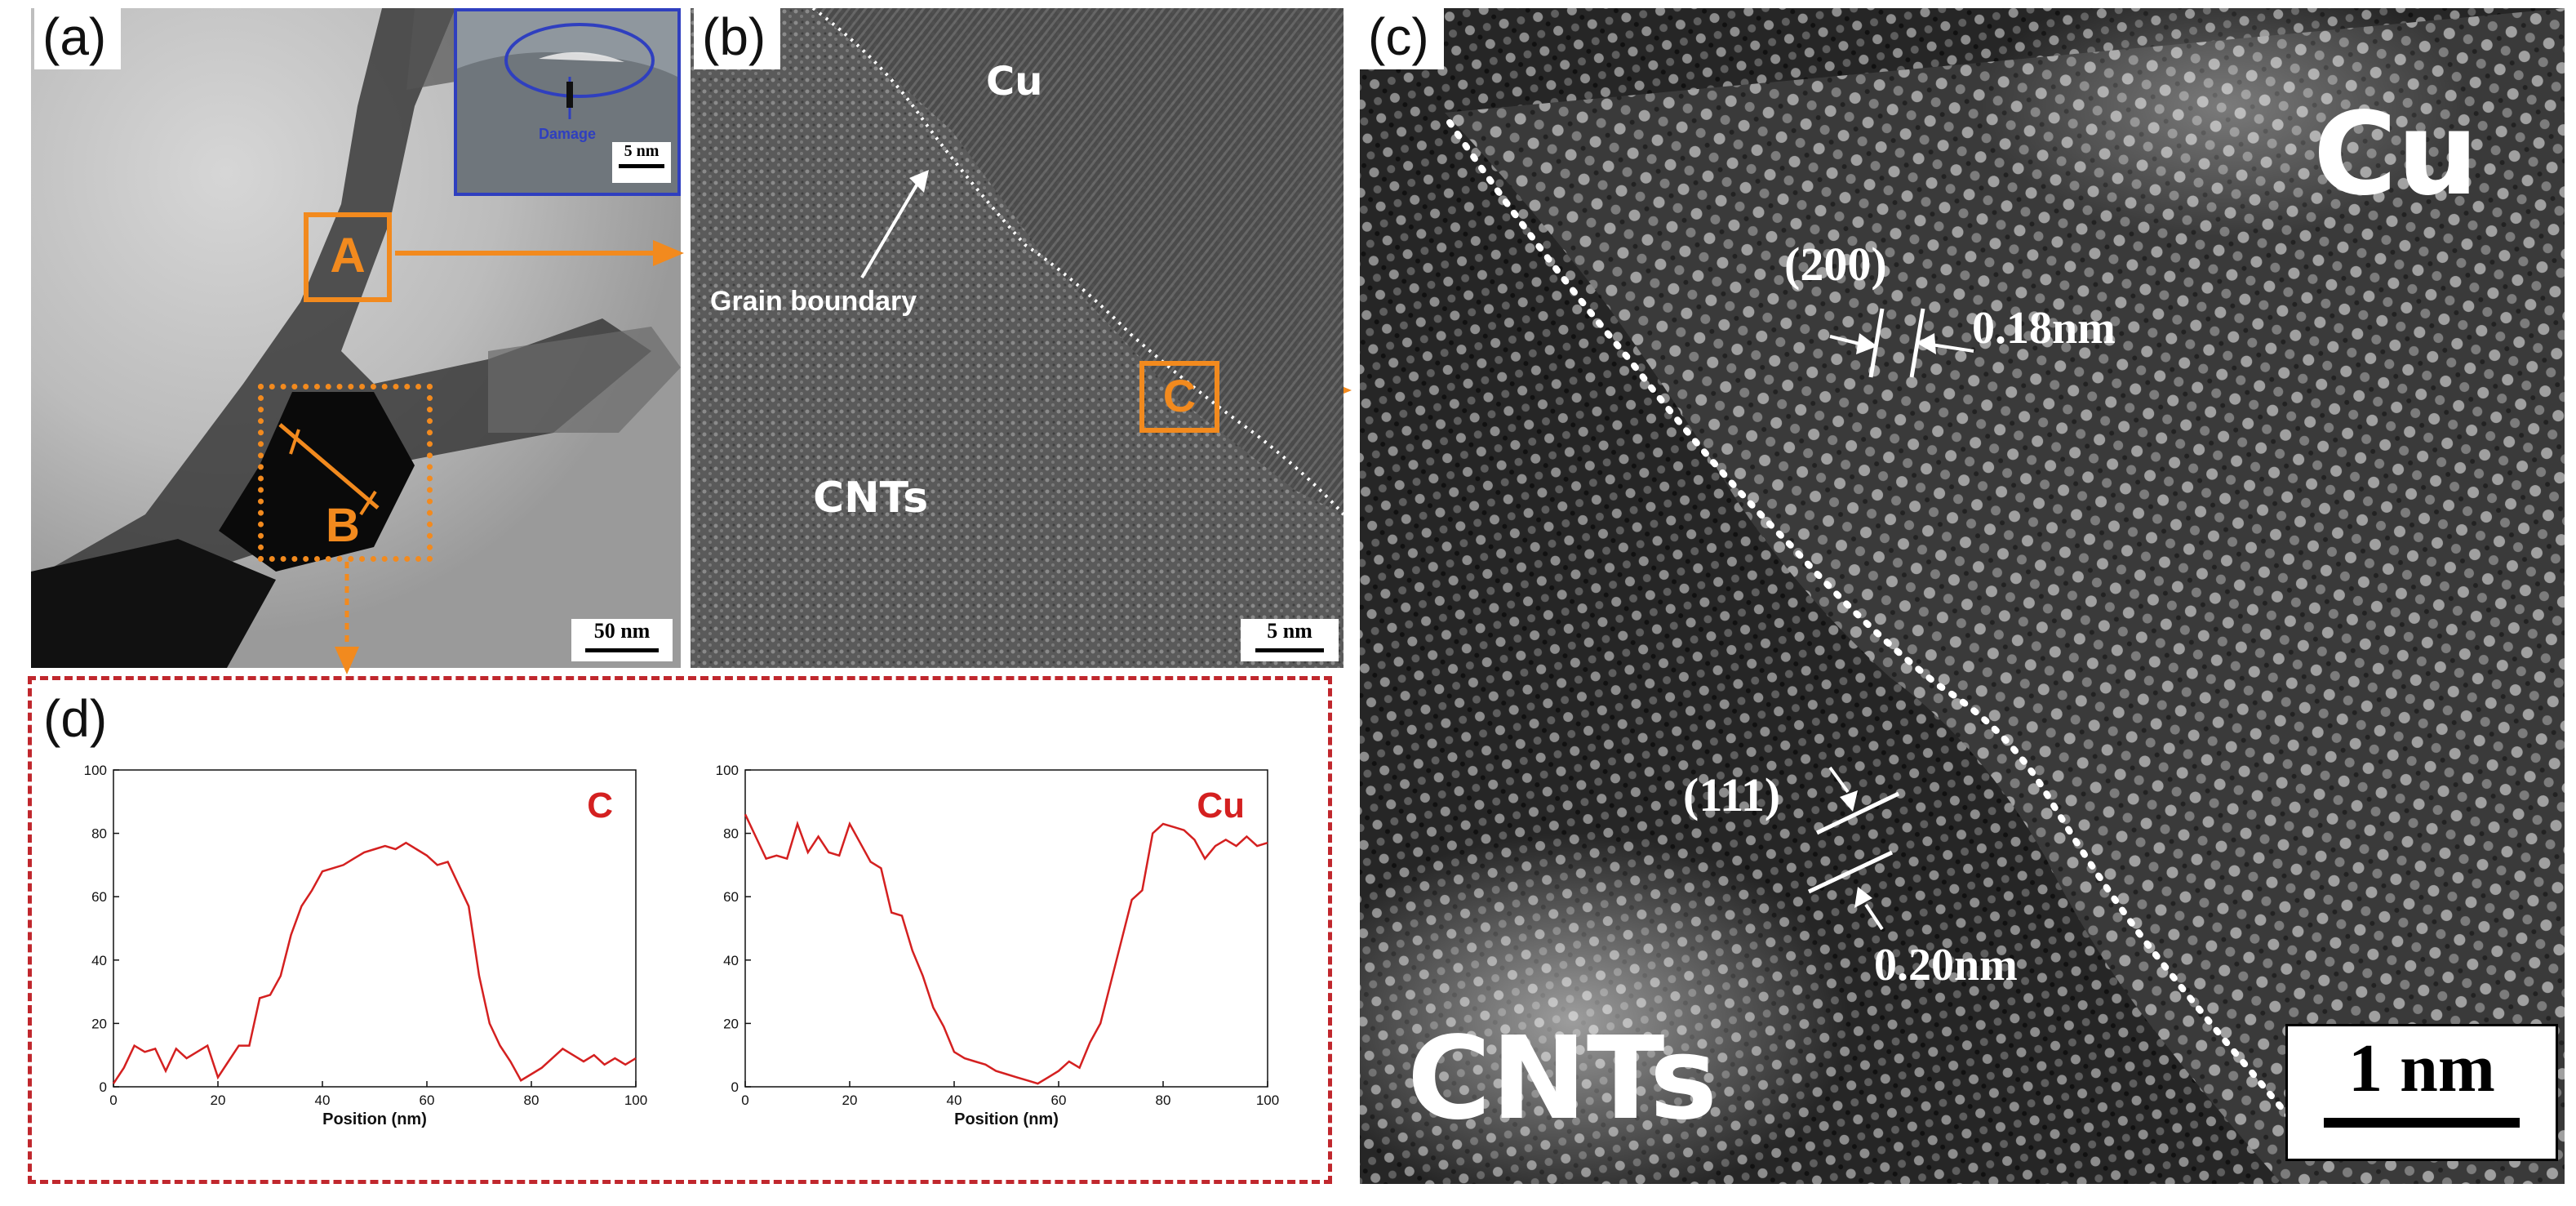 This screenshot has height=1206, width=2576. What do you see at coordinates (1014, 82) in the screenshot?
I see `cu-label-b: Cu` at bounding box center [1014, 82].